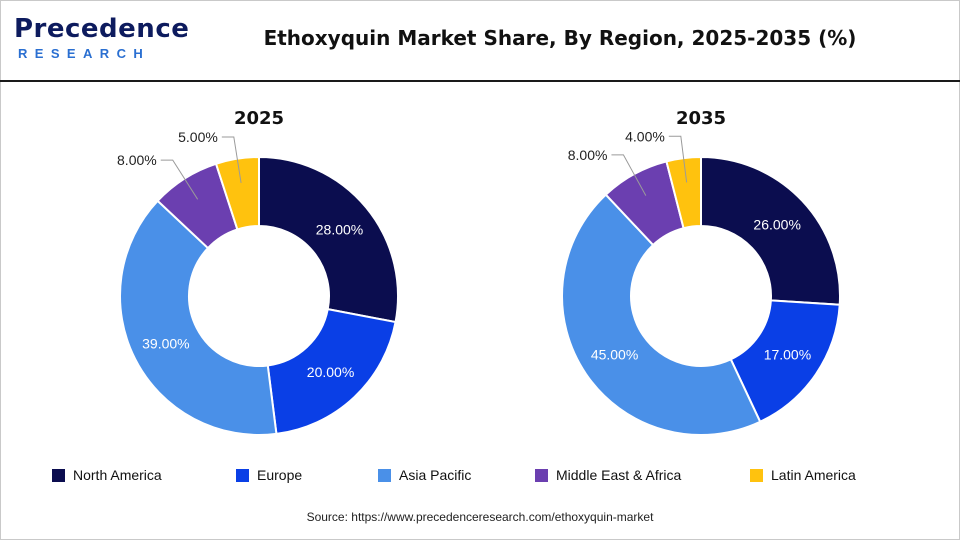 The width and height of the screenshot is (960, 540). Describe the element at coordinates (480, 81) in the screenshot. I see `header-divider` at that location.